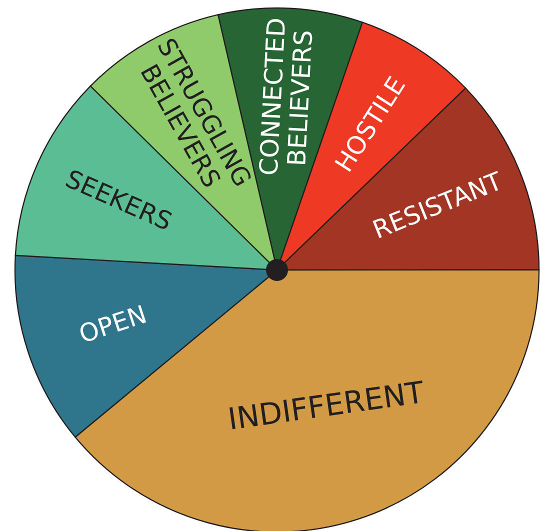  What do you see at coordinates (112, 324) in the screenshot?
I see `slice-label: OPEN` at bounding box center [112, 324].